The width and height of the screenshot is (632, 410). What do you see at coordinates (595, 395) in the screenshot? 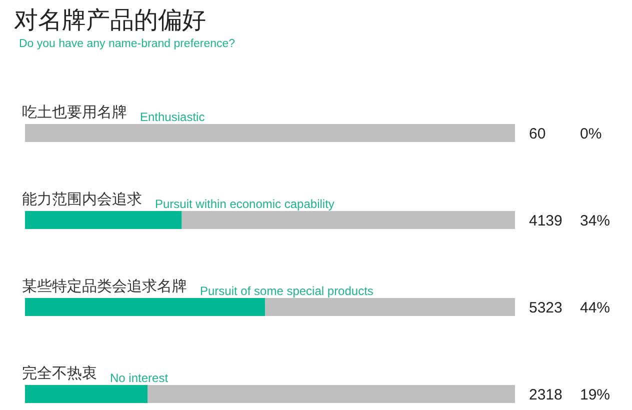
I see `annotation: 19%` at bounding box center [595, 395].